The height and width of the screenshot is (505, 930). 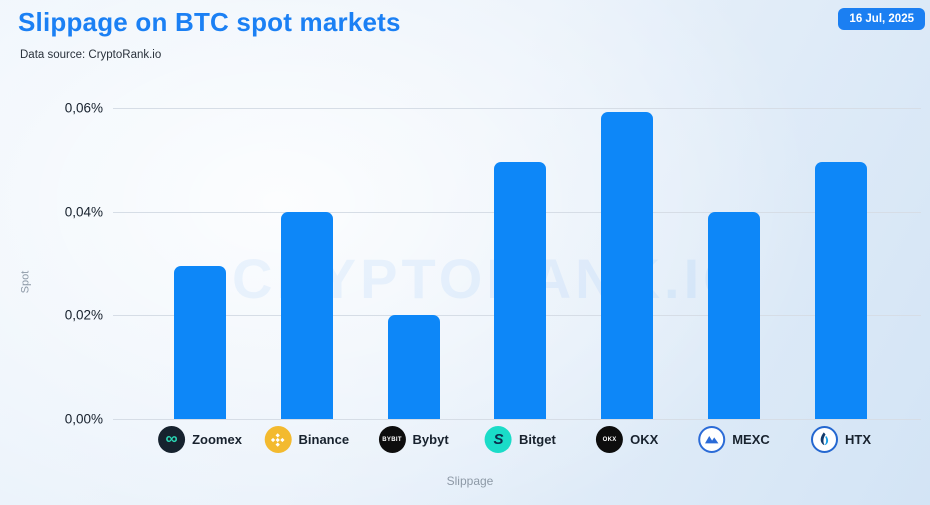 I want to click on legend-label: Zoomex, so click(x=217, y=439).